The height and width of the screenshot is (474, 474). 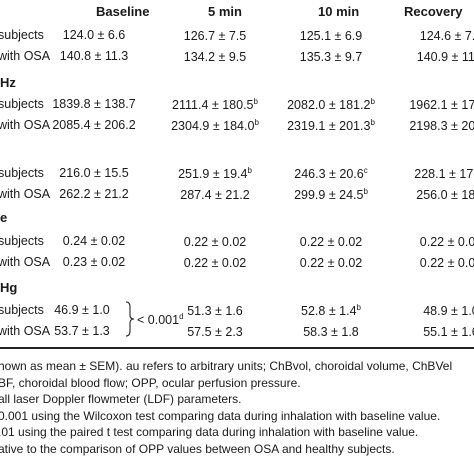 What do you see at coordinates (215, 311) in the screenshot?
I see `cell-5-min: 51.3 ± 1.6` at bounding box center [215, 311].